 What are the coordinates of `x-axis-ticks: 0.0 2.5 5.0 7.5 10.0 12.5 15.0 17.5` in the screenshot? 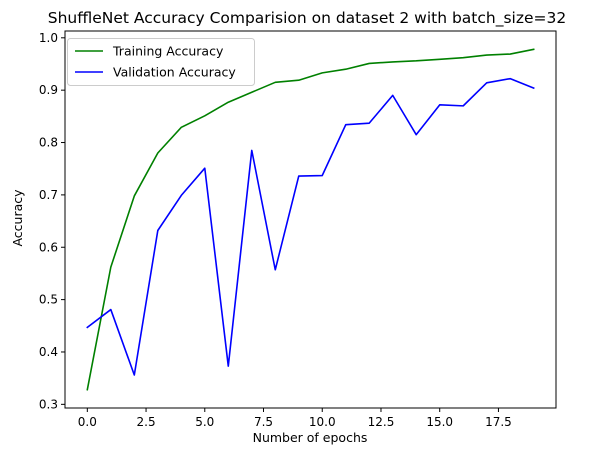 It's located at (295, 418).